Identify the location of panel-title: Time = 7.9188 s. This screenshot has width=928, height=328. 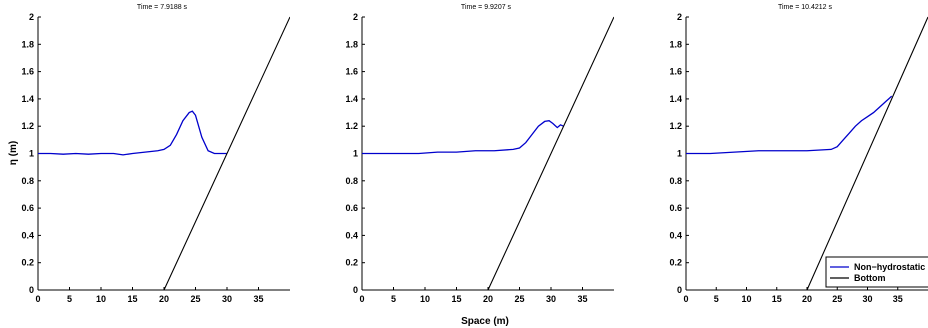
(162, 7).